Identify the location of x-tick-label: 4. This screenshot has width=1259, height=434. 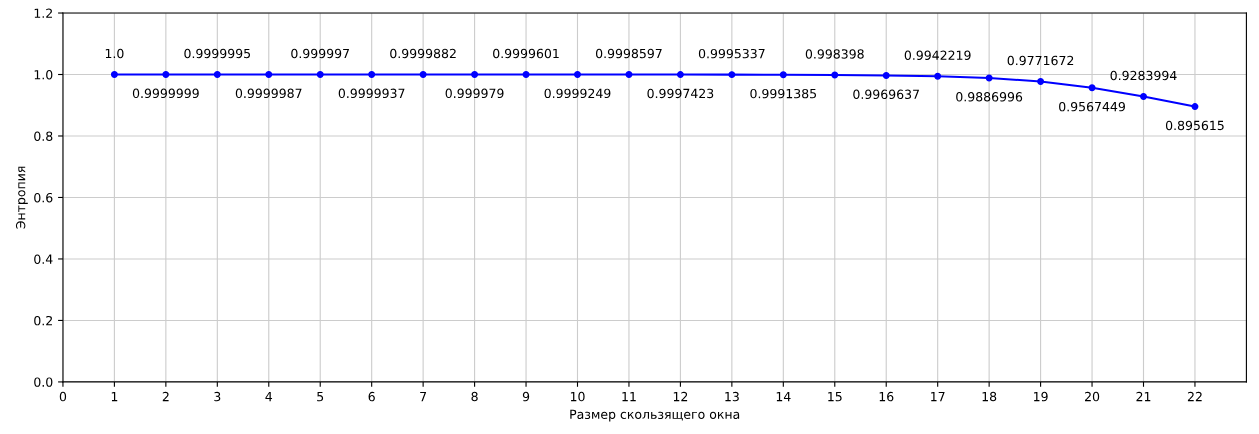
(269, 397).